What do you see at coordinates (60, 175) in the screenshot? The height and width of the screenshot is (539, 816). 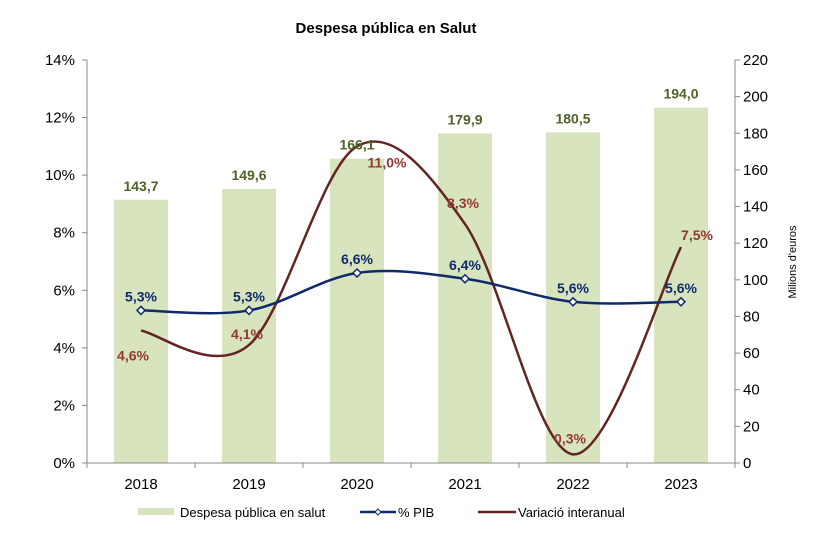 I see `y-left-tick-label: 10%` at bounding box center [60, 175].